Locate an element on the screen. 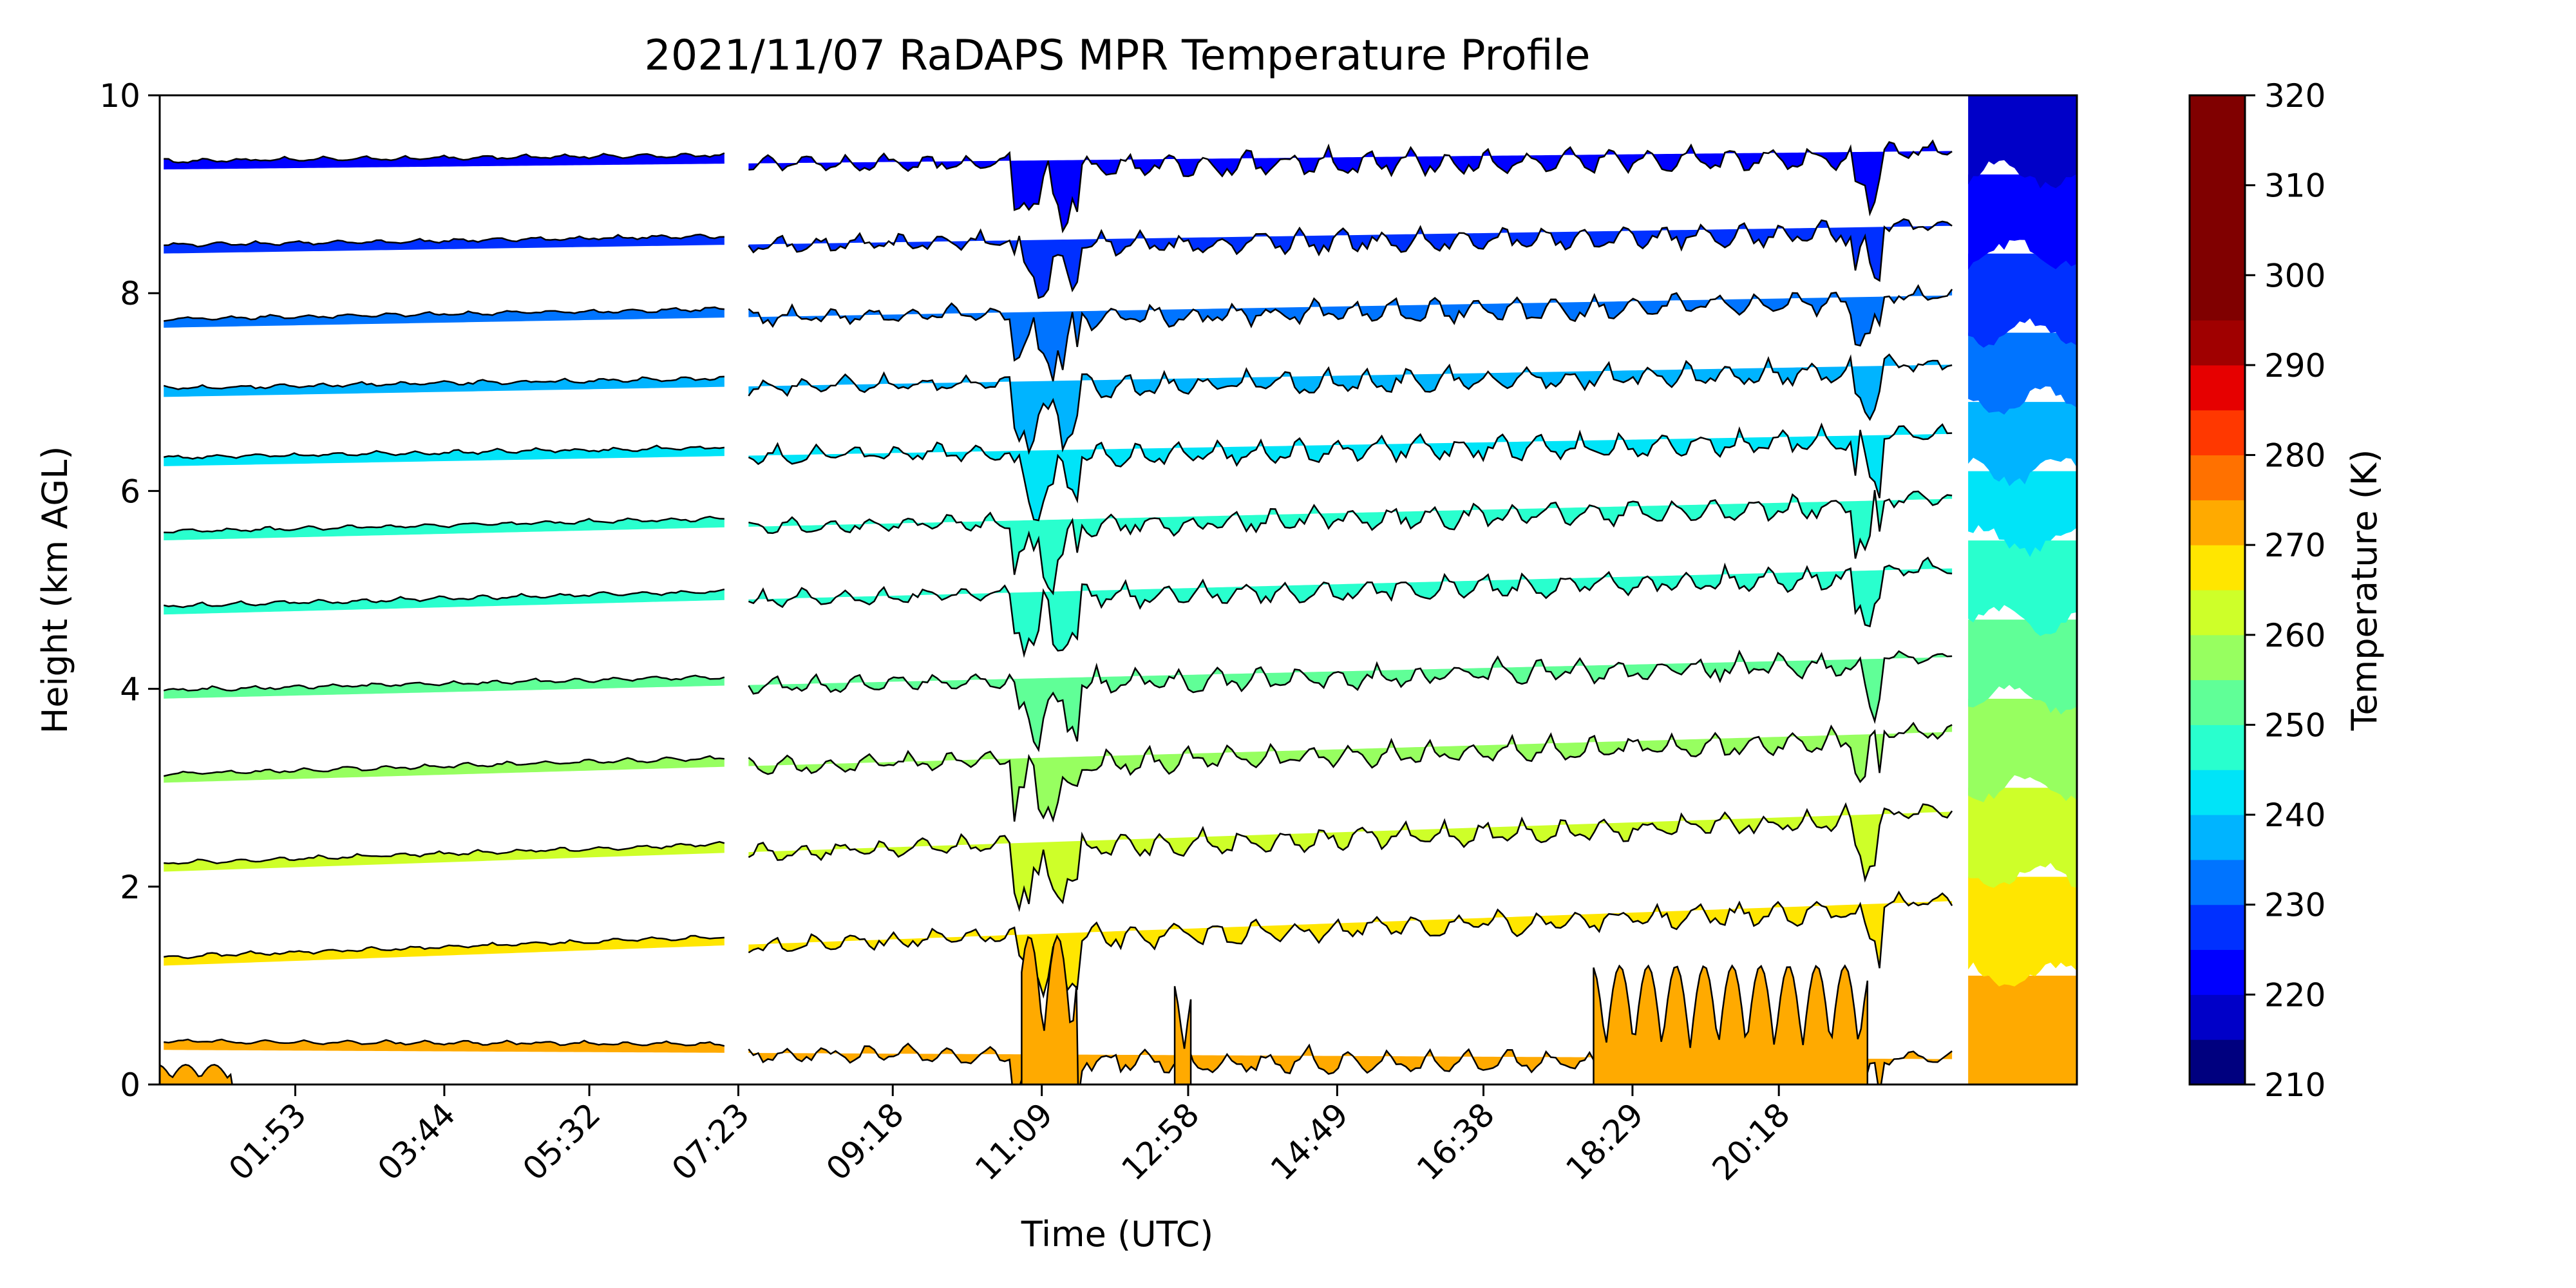 The image size is (2576, 1288). y-tick-label: 0 is located at coordinates (130, 1085).